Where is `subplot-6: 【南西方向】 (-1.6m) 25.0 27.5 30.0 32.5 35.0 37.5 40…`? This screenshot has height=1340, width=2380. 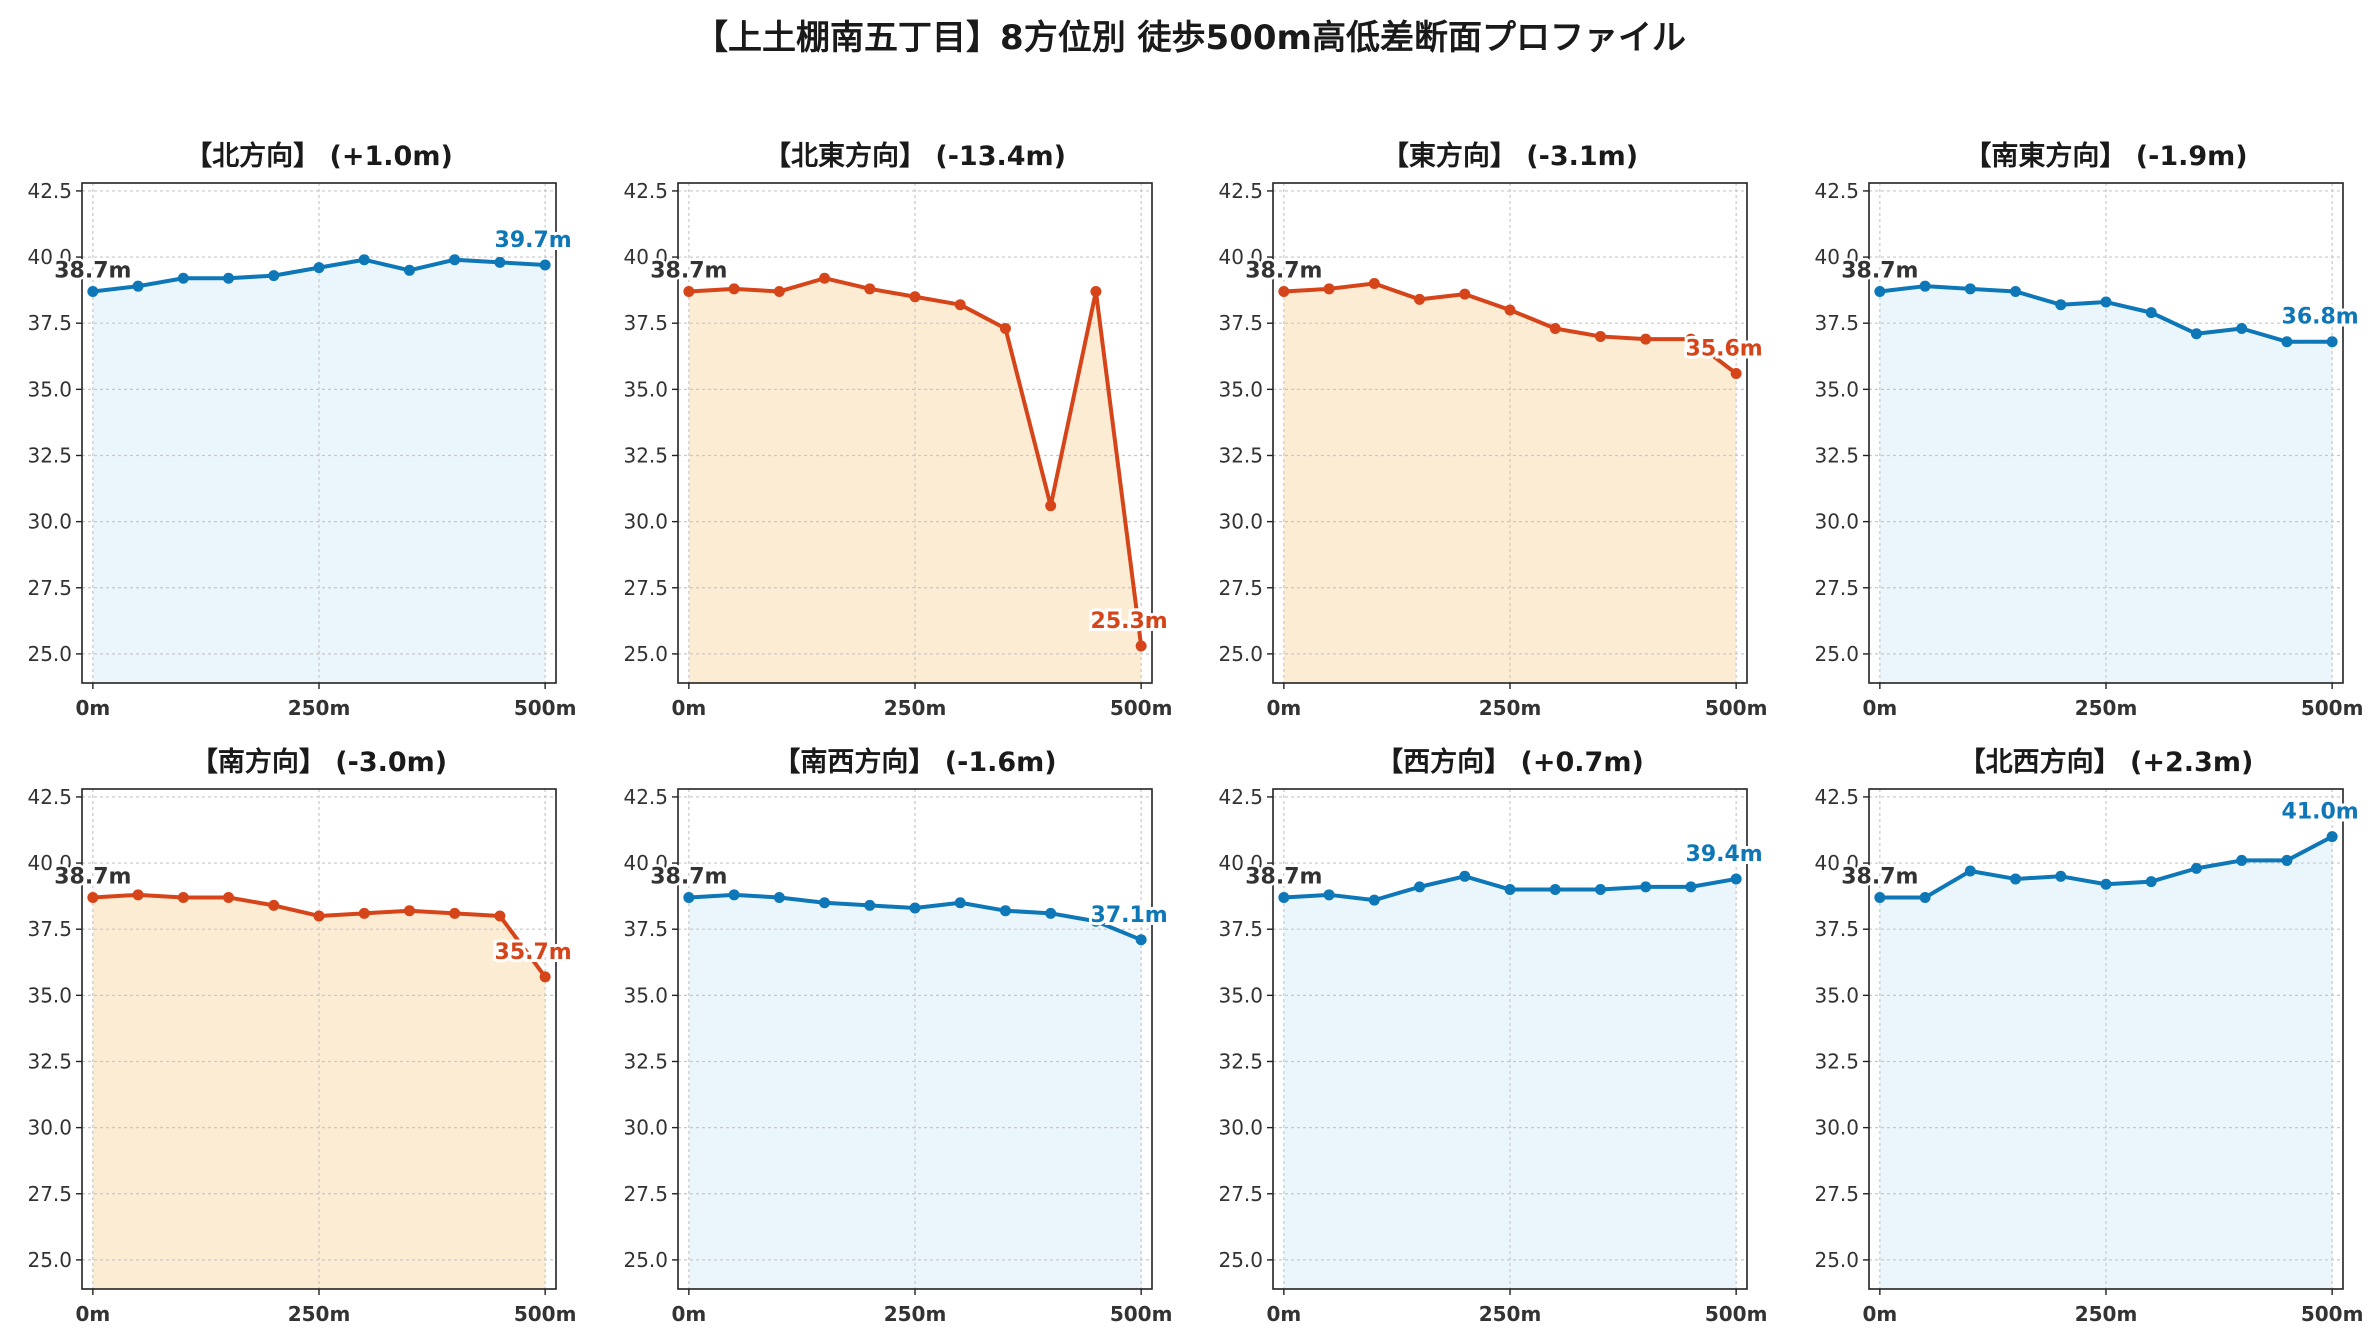
subplot-6: 【南西方向】 (-1.6m) 25.0 27.5 30.0 32.5 35.0 37.5 40… is located at coordinates (897, 1036).